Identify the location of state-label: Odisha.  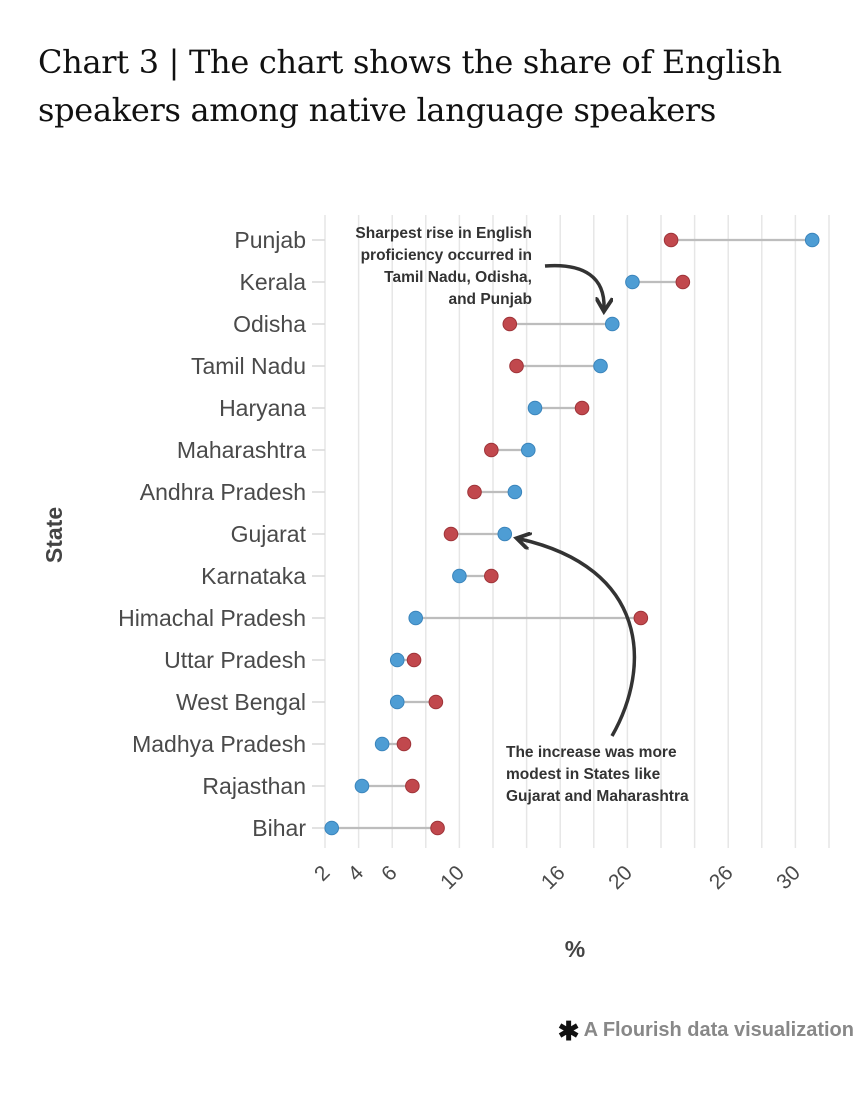
(269, 324).